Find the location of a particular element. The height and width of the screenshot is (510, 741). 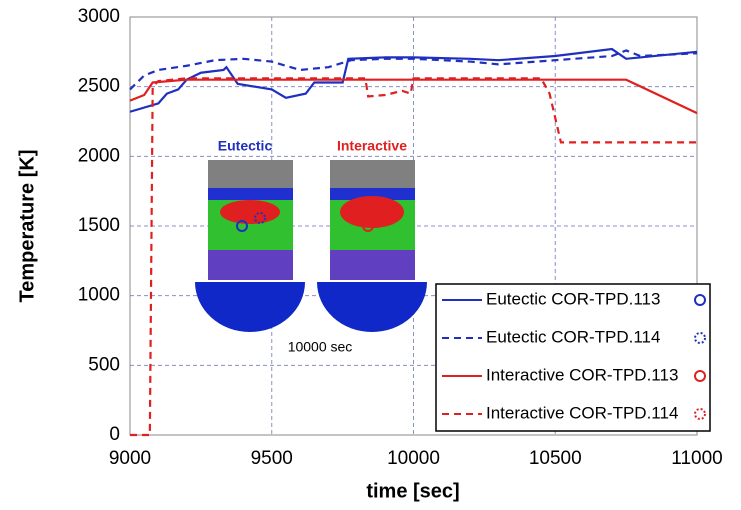

x-tick-label: 9500 is located at coordinates (272, 458).